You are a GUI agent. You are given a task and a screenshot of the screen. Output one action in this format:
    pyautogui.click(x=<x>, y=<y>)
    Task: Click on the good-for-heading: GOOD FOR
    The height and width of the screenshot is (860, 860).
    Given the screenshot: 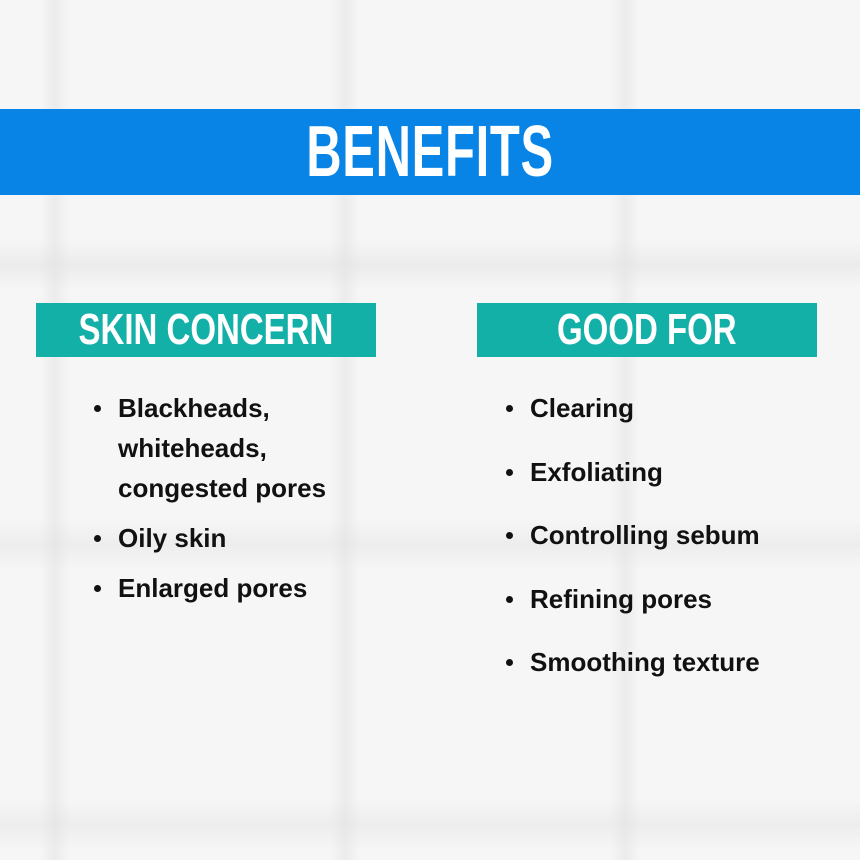 What is the action you would take?
    pyautogui.click(x=647, y=329)
    